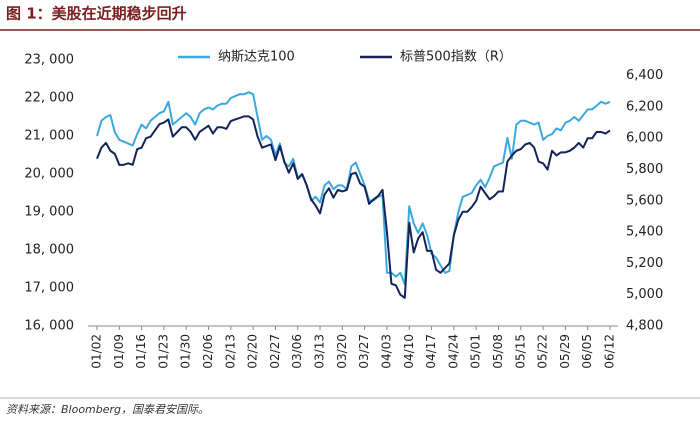  Describe the element at coordinates (644, 294) in the screenshot. I see `y2-tick-label: 5,000` at that location.